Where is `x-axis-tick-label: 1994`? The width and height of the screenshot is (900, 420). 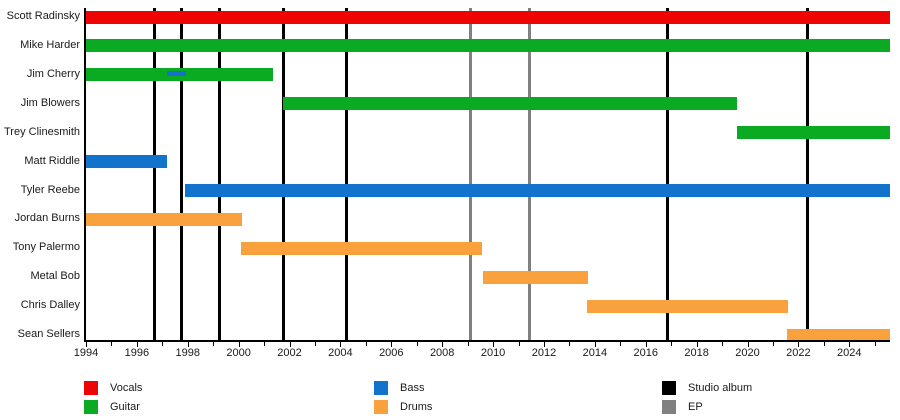
x-axis-tick-label: 1994 is located at coordinates (86, 353).